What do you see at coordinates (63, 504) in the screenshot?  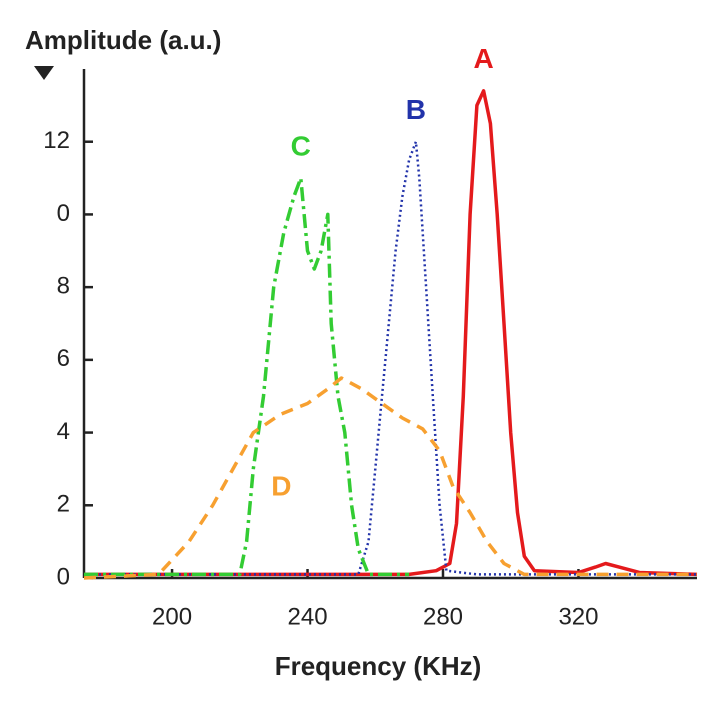 I see `y-tick-label: 2` at bounding box center [63, 504].